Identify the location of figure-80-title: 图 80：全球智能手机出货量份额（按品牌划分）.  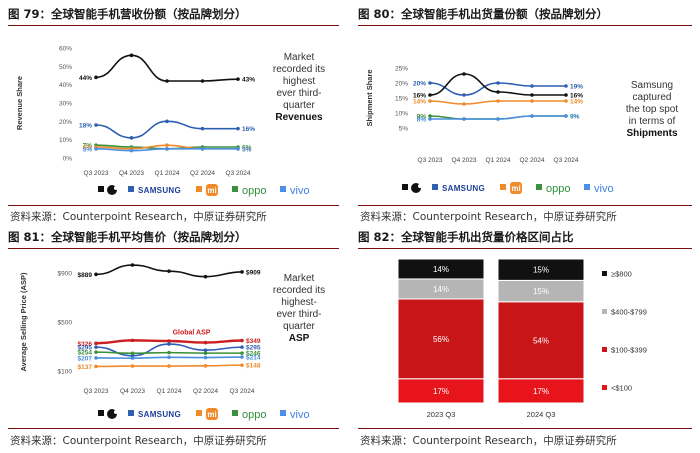
(483, 14).